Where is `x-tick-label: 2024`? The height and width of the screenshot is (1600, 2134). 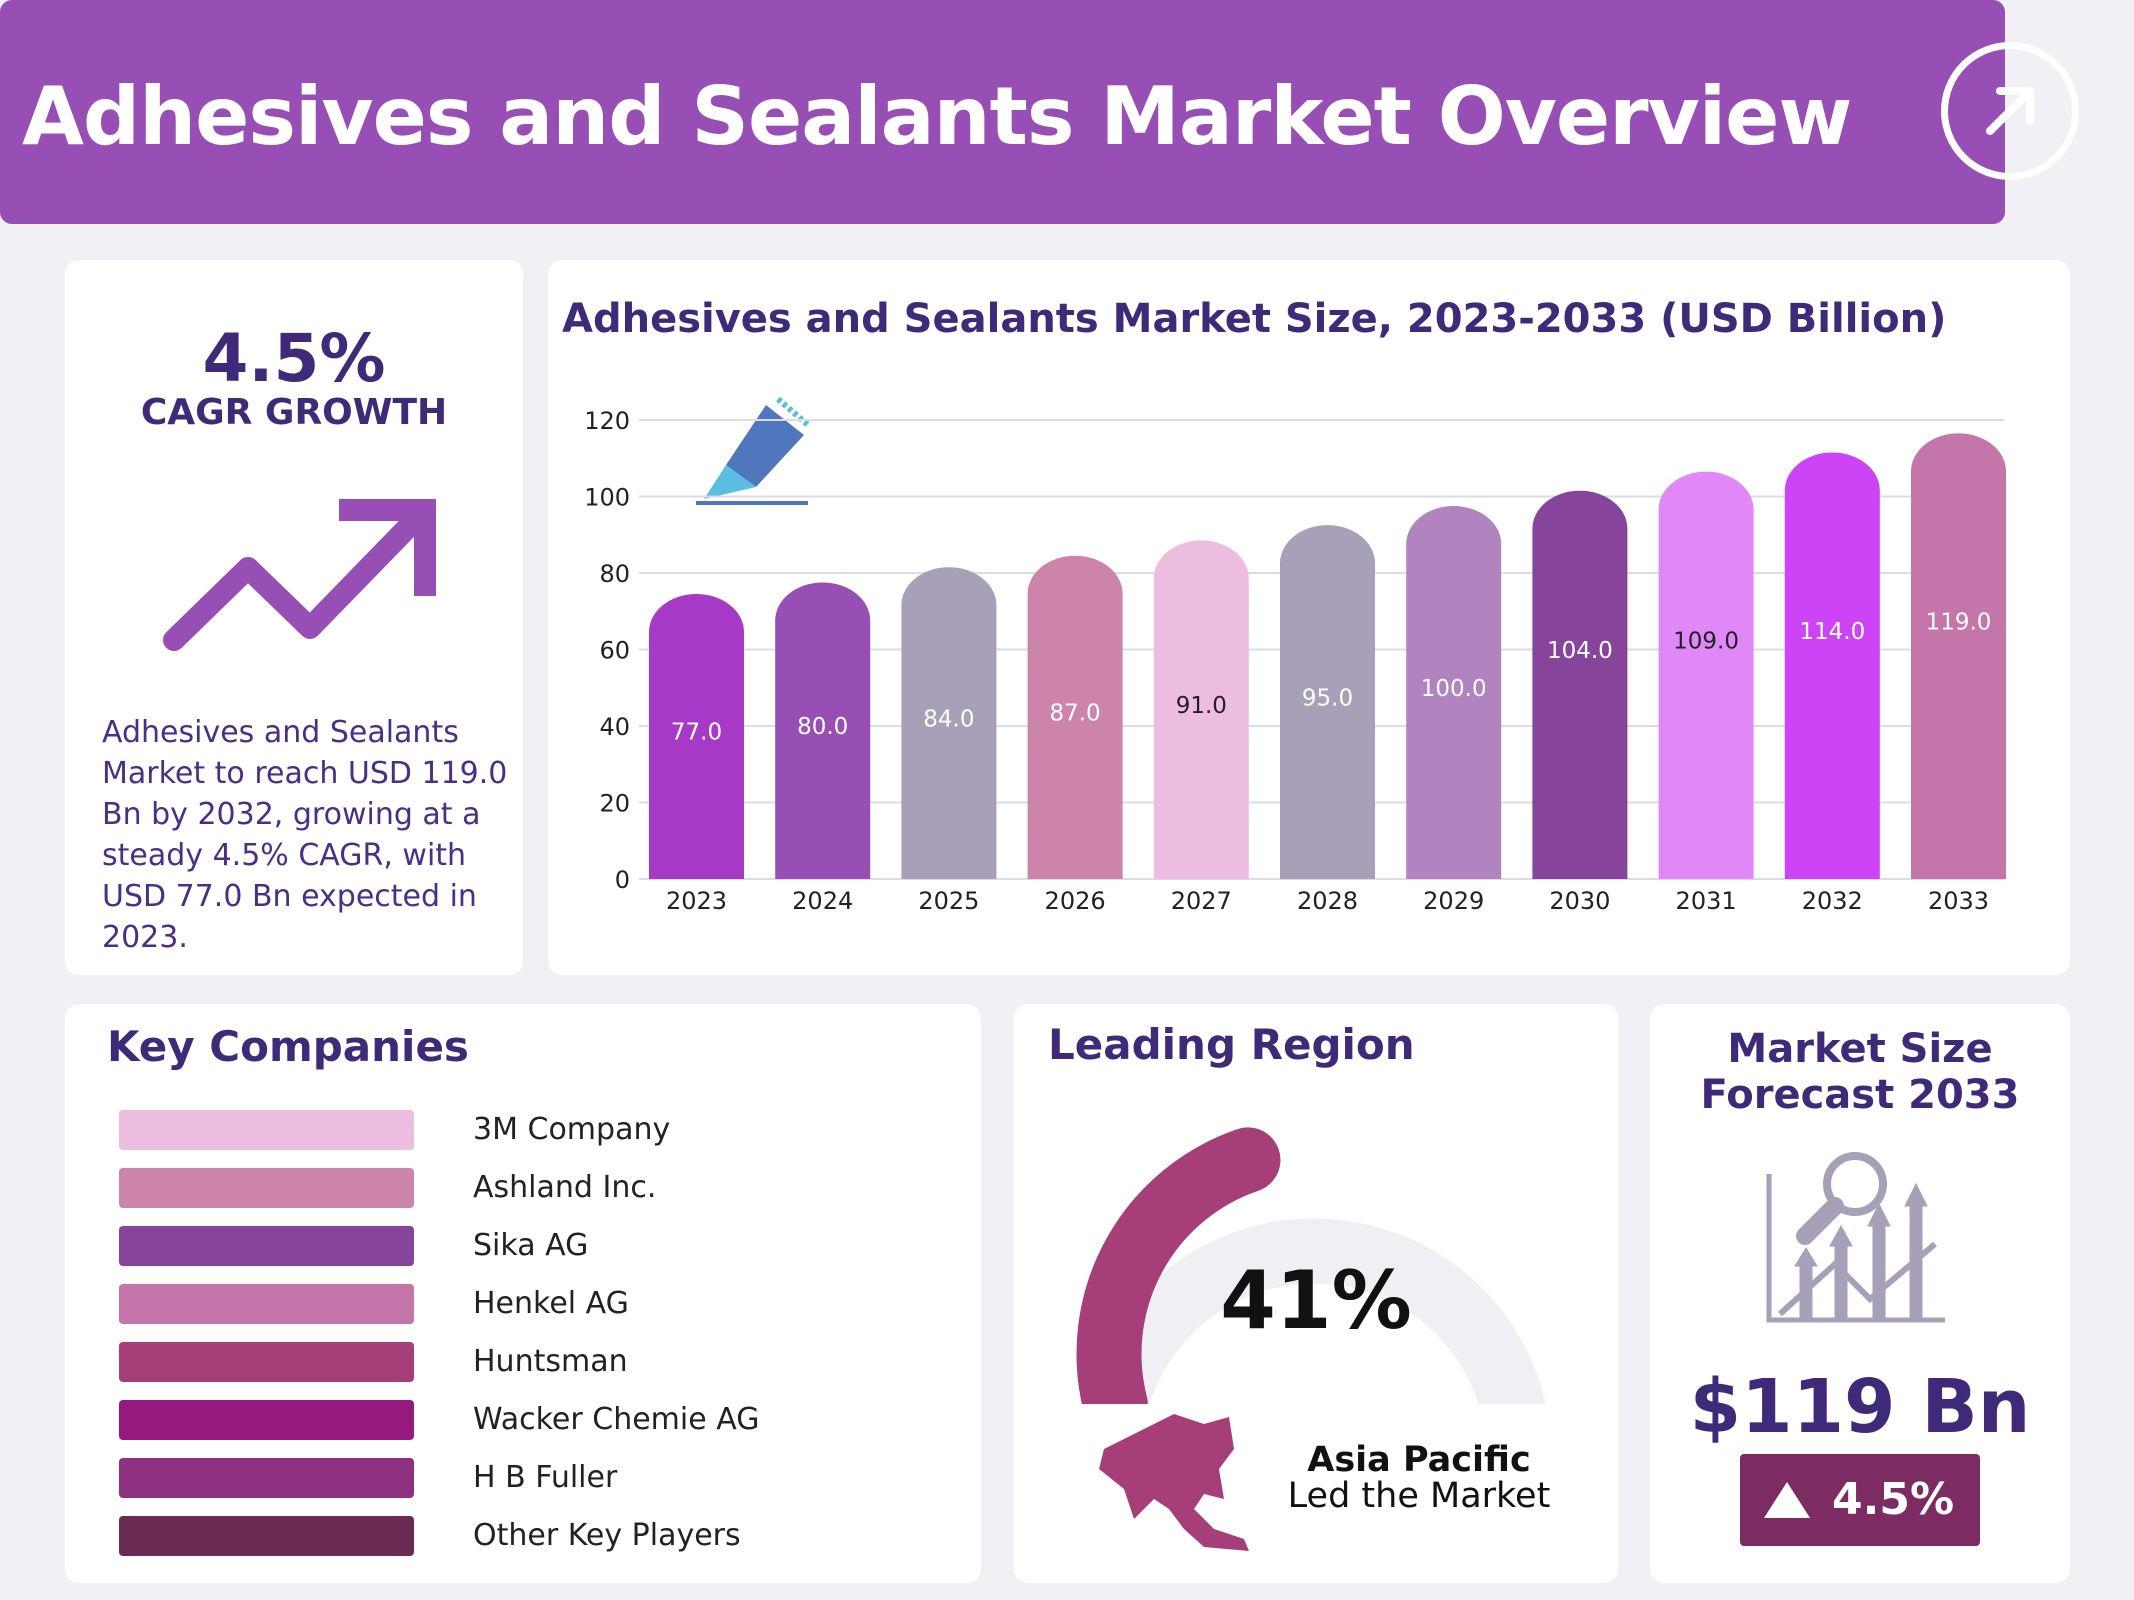
x-tick-label: 2024 is located at coordinates (822, 901).